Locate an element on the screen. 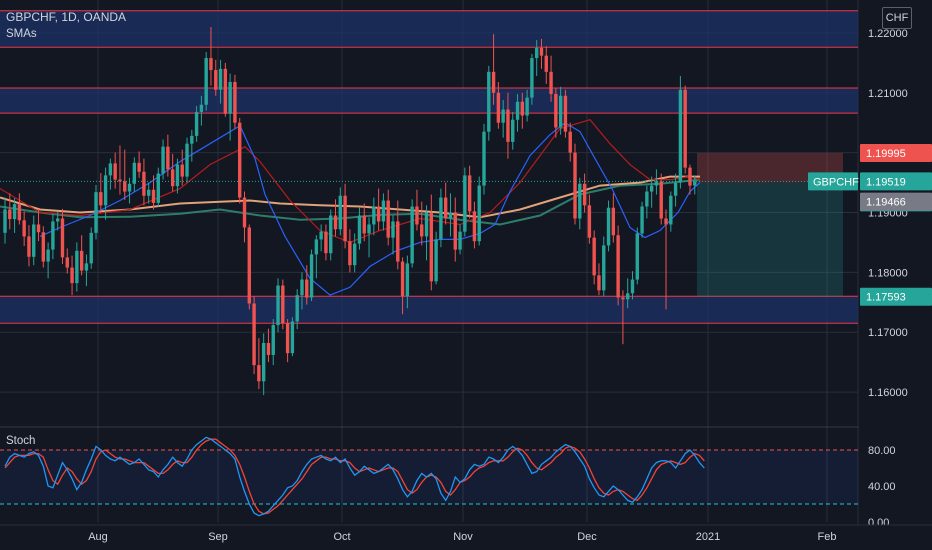  symbol-badge-text-1: GBPCHF is located at coordinates (836, 182).